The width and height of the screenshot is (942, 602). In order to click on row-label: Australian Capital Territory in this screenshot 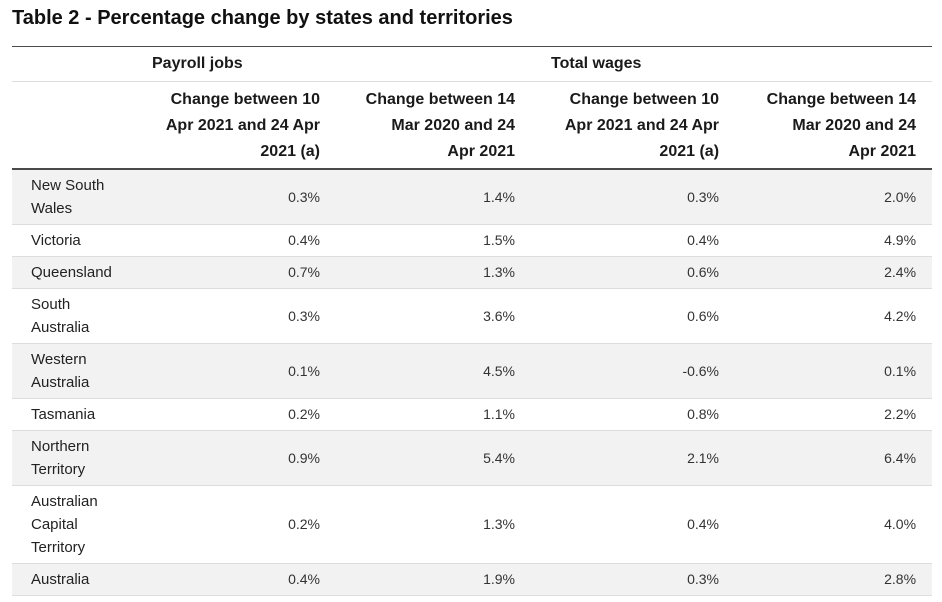, I will do `click(77, 524)`.